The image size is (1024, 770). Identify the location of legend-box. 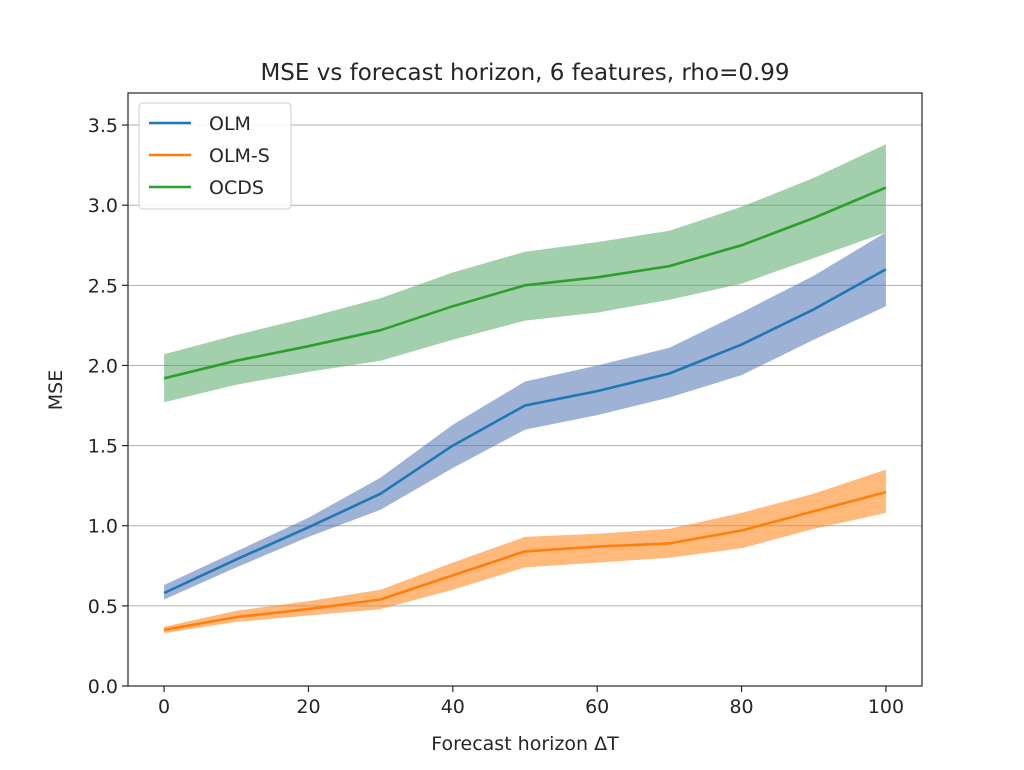
(215, 156).